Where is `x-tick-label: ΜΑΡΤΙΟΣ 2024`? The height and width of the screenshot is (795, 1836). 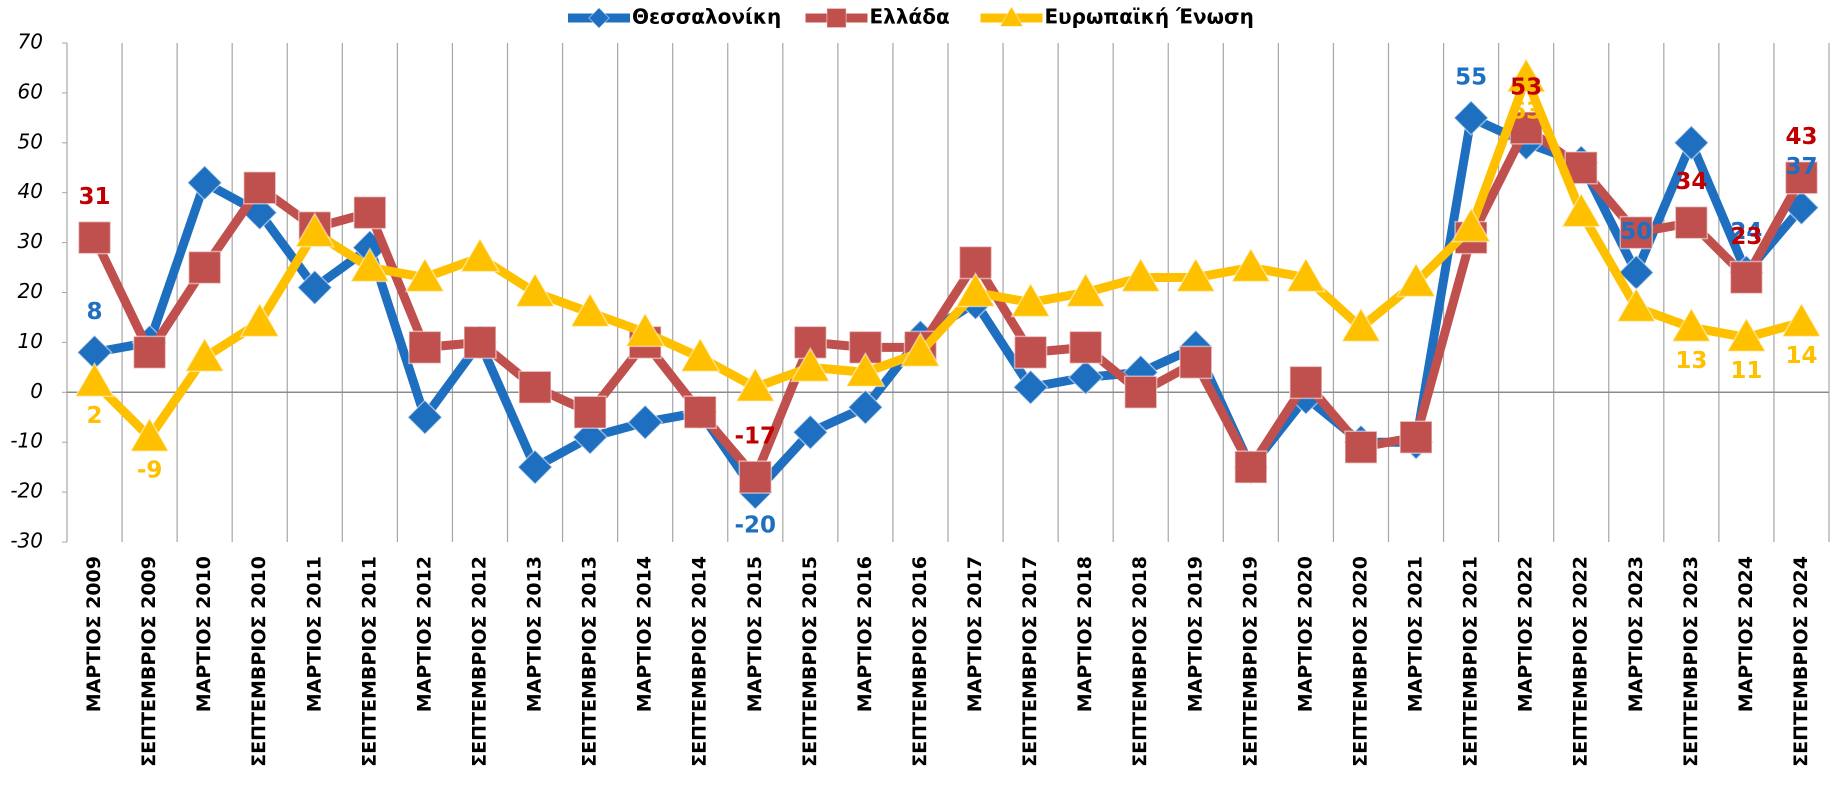
x-tick-label: ΜΑΡΤΙΟΣ 2024 is located at coordinates (1746, 634).